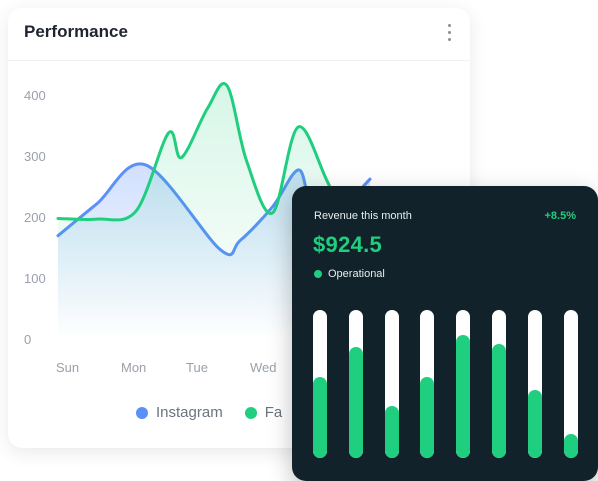 This screenshot has height=481, width=598. I want to click on y-tick-label: 400, so click(35, 95).